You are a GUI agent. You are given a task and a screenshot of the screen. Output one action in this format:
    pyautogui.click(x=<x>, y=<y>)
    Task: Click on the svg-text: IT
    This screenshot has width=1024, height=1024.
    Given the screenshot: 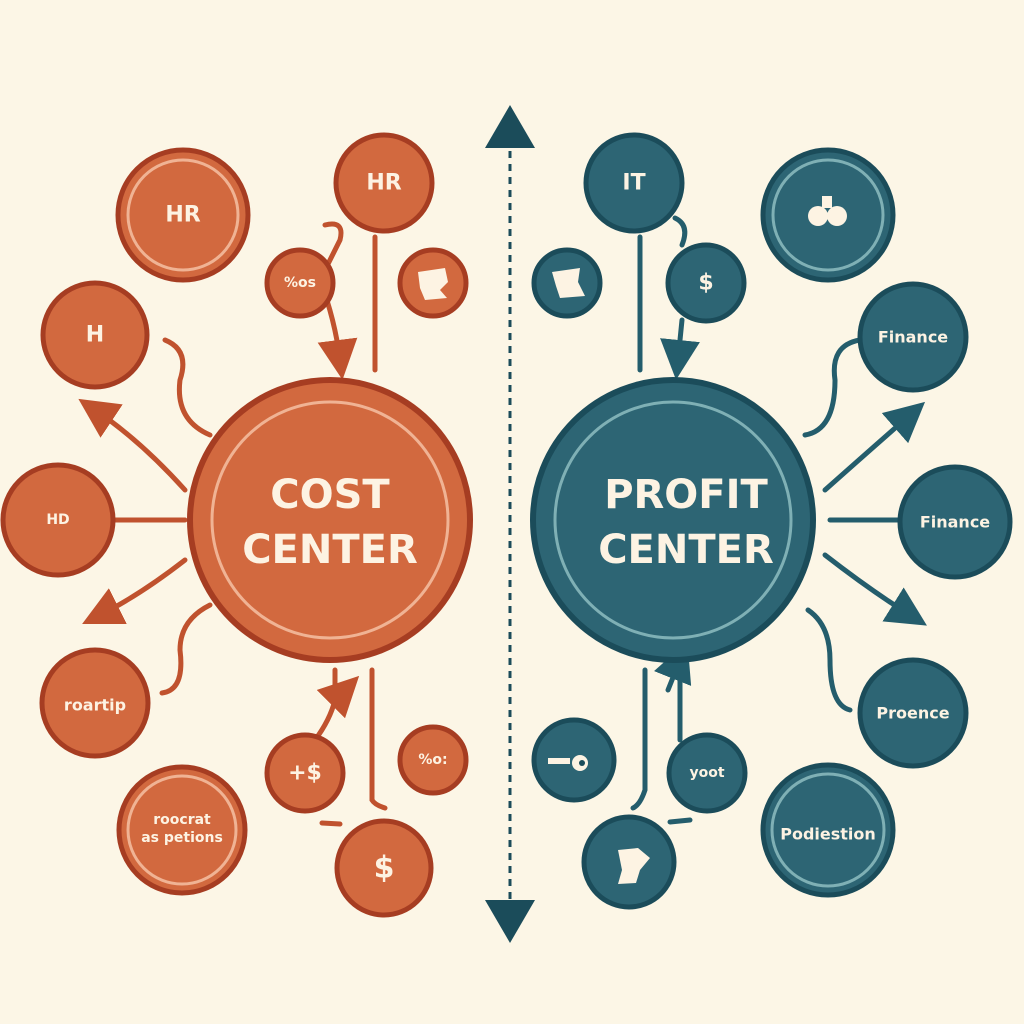 What is the action you would take?
    pyautogui.click(x=633, y=183)
    